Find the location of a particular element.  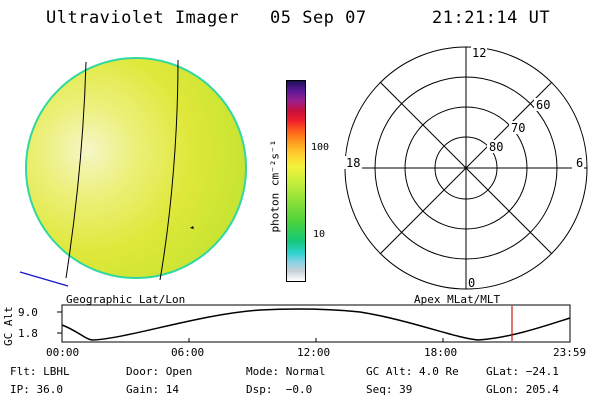

filter-value: Flt: LBHL is located at coordinates (40, 371).